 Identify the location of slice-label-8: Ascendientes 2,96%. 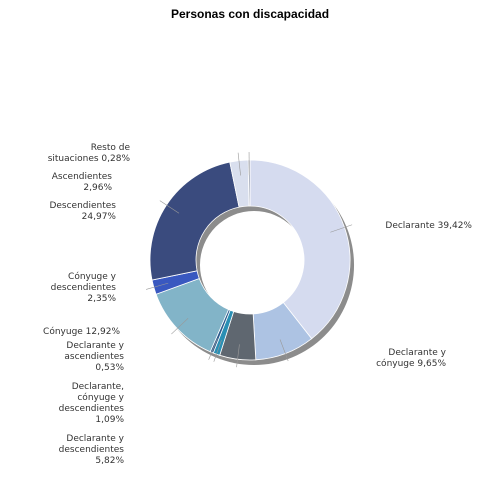
(82, 182).